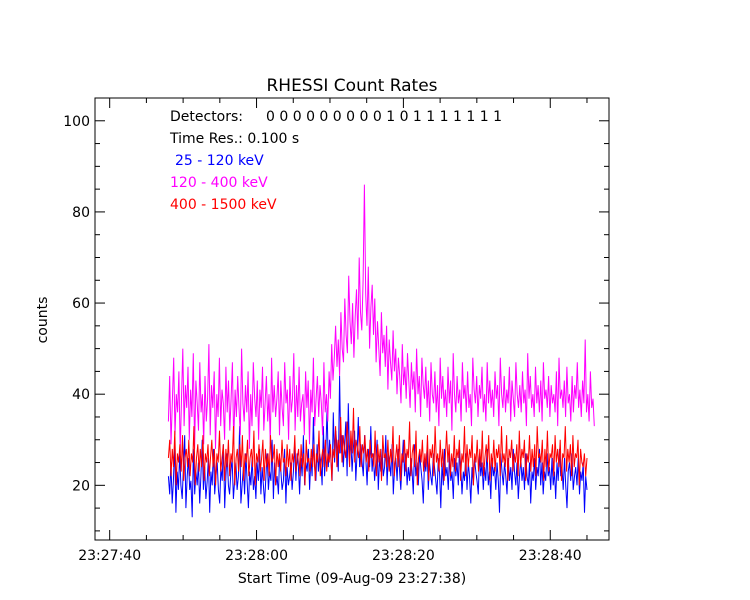 The width and height of the screenshot is (750, 600). What do you see at coordinates (43, 320) in the screenshot?
I see `y-axis-label: counts` at bounding box center [43, 320].